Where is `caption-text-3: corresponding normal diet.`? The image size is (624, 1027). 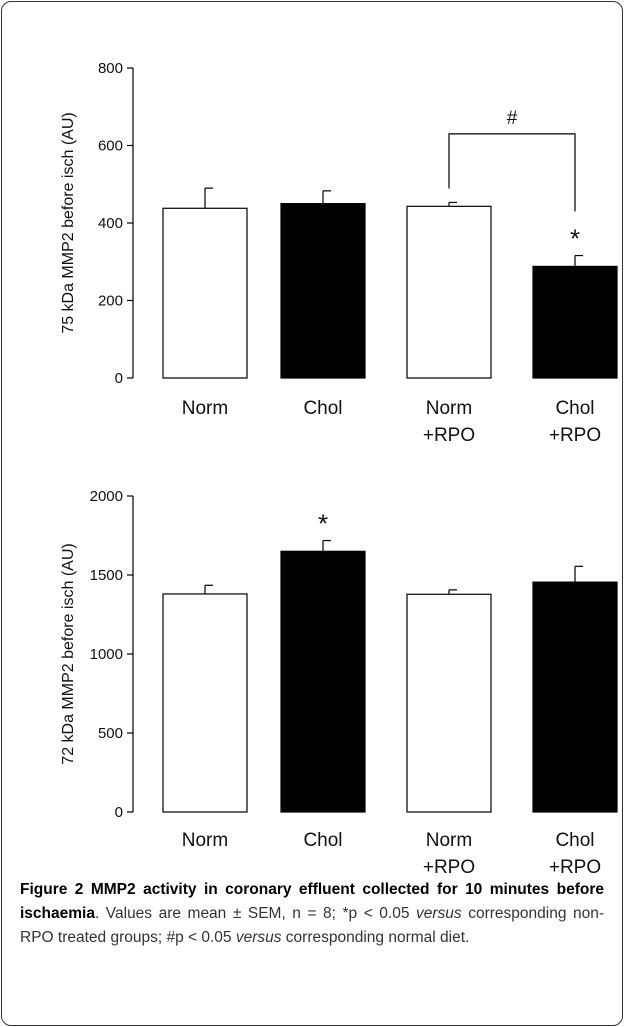 caption-text-3: corresponding normal diet. is located at coordinates (376, 937).